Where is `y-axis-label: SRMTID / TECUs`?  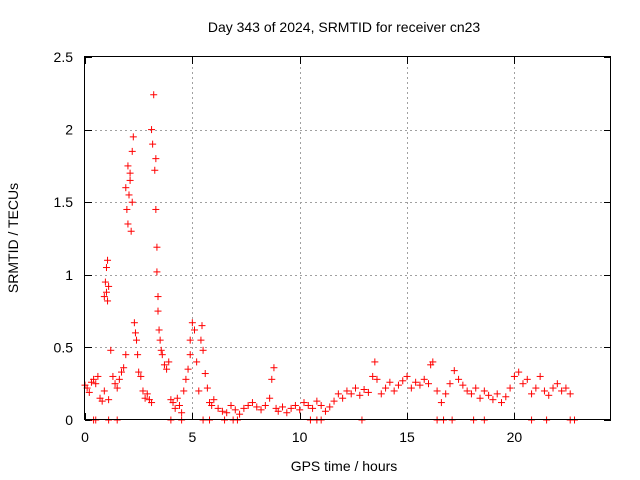
y-axis-label: SRMTID / TECUs is located at coordinates (13, 238).